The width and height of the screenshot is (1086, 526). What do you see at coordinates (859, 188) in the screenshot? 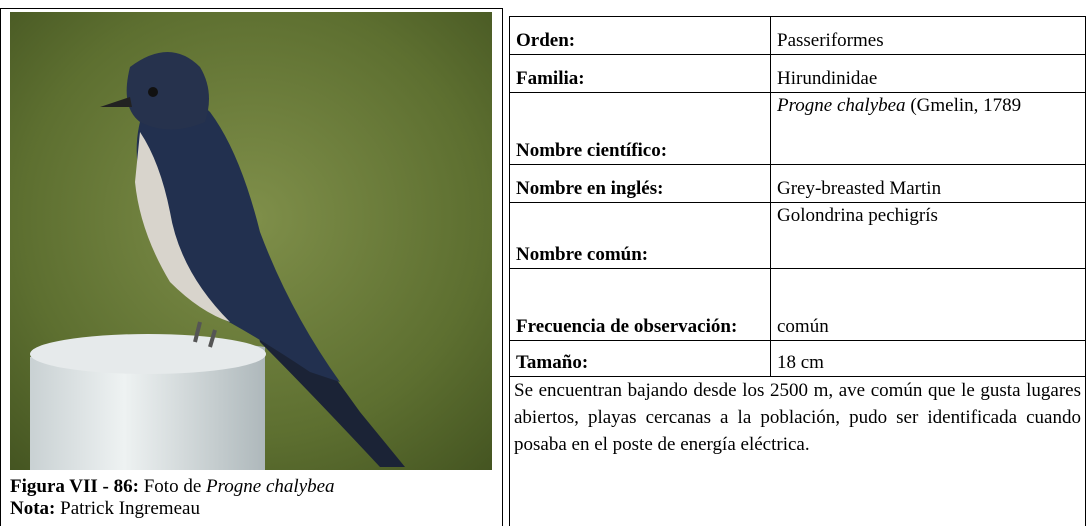
I see `row-value: Grey-breasted Martin` at bounding box center [859, 188].